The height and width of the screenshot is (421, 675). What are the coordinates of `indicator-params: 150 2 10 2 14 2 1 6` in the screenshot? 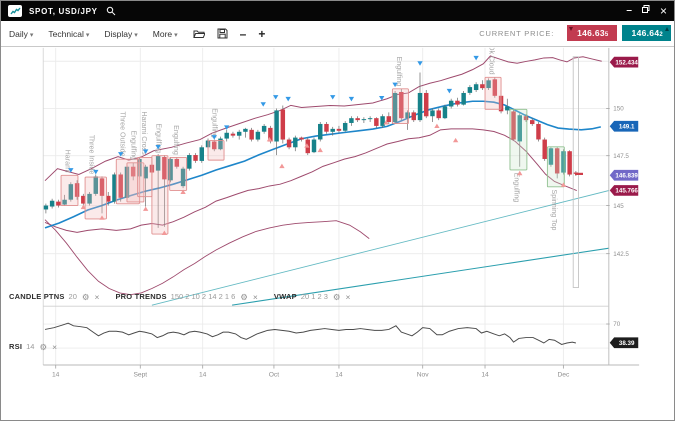 It's located at (203, 296).